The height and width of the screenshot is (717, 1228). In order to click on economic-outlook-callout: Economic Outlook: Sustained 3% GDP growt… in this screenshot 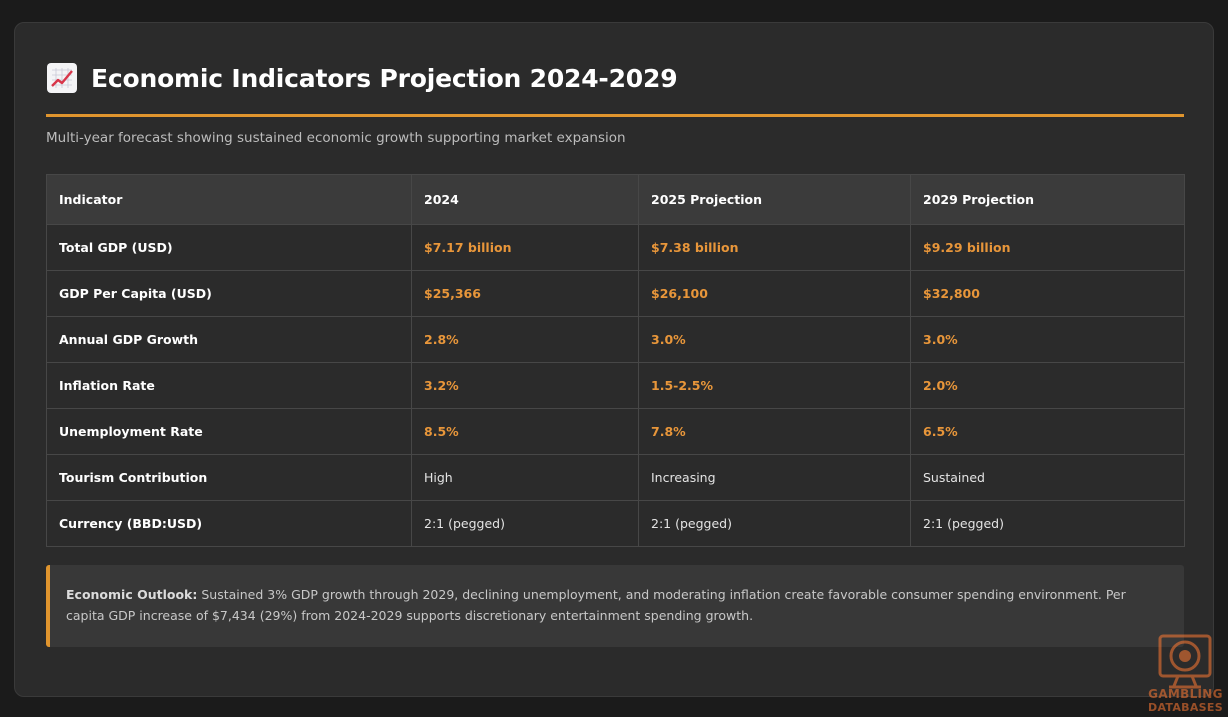, I will do `click(615, 606)`.